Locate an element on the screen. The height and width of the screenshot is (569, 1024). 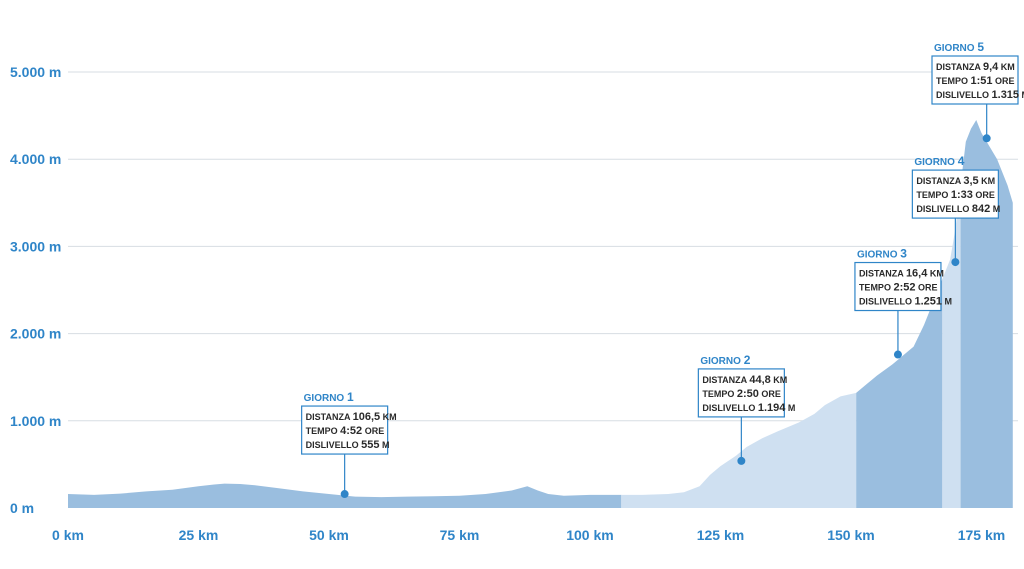
elevation-row: DISLIVELLO 1.194 M is located at coordinates (748, 408).